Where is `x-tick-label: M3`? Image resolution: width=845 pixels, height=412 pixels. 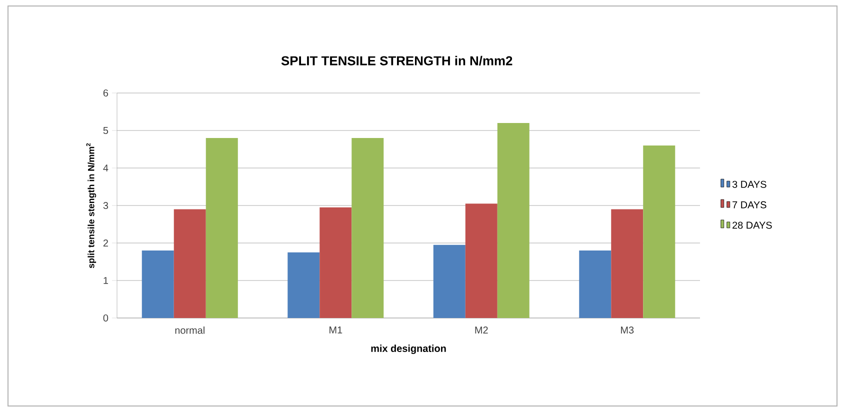 x-tick-label: M3 is located at coordinates (627, 330).